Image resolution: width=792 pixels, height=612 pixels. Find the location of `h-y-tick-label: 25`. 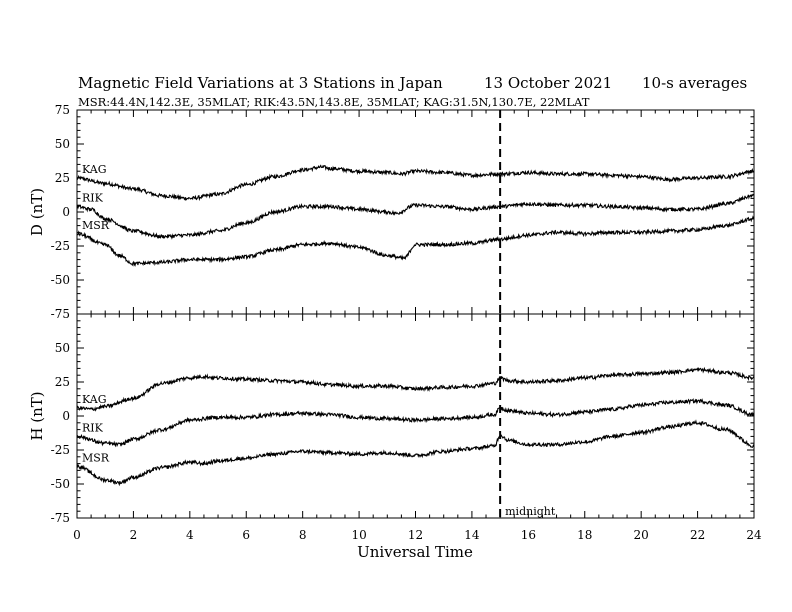

h-y-tick-label: 25 is located at coordinates (62, 382).